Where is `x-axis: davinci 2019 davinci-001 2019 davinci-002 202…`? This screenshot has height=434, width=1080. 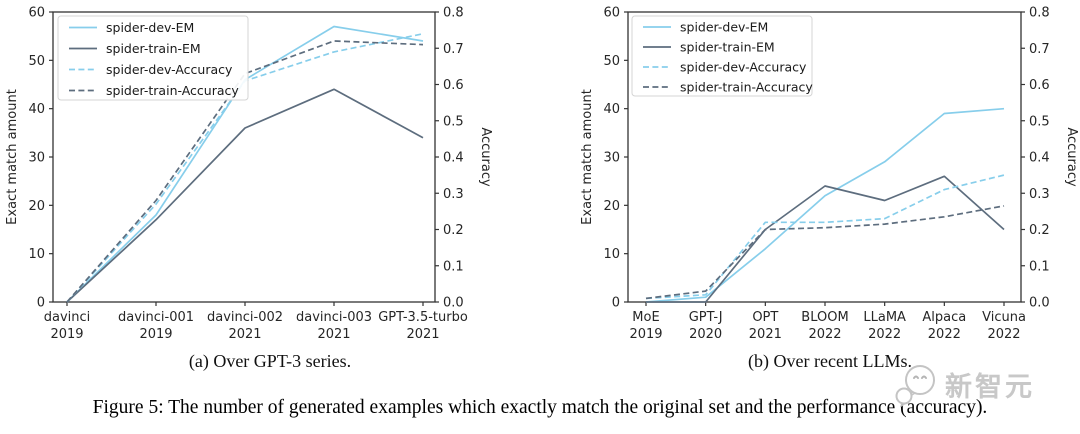 x-axis: davinci 2019 davinci-001 2019 davinci-002 202… is located at coordinates (256, 322).